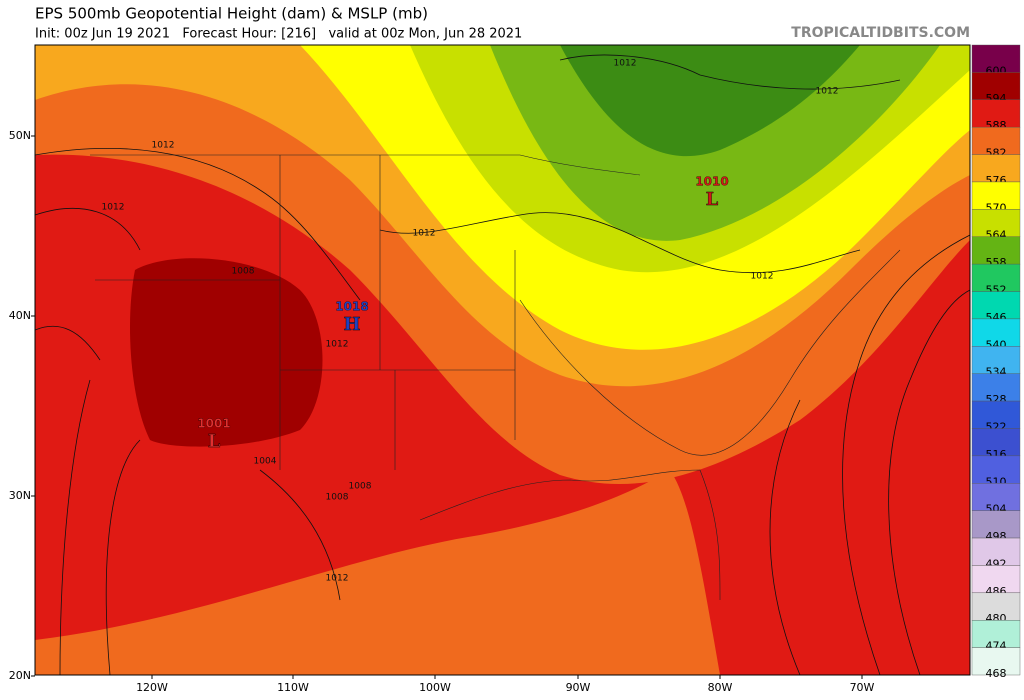 This screenshot has width=1024, height=700. Describe the element at coordinates (20, 135) in the screenshot. I see `lat-label: 50N` at that location.